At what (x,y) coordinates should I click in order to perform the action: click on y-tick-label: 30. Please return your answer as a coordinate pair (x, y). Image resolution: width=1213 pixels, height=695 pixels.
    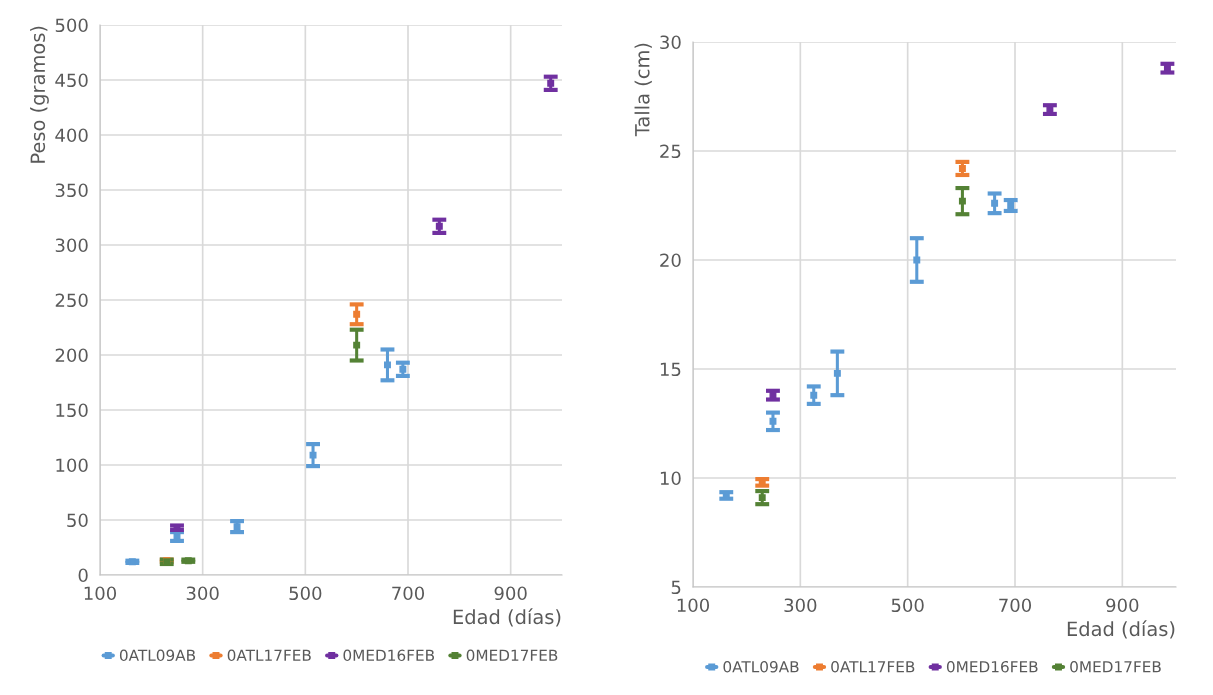
    Looking at the image, I should click on (670, 42).